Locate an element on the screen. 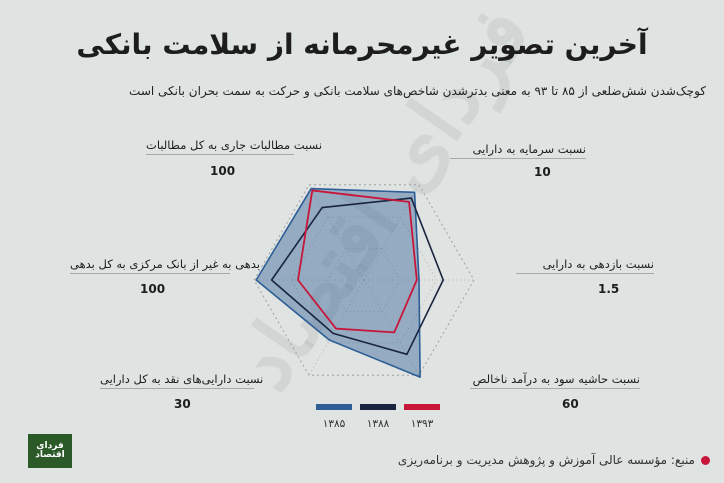 The width and height of the screenshot is (724, 483). series-1388-polygon is located at coordinates (357, 276).